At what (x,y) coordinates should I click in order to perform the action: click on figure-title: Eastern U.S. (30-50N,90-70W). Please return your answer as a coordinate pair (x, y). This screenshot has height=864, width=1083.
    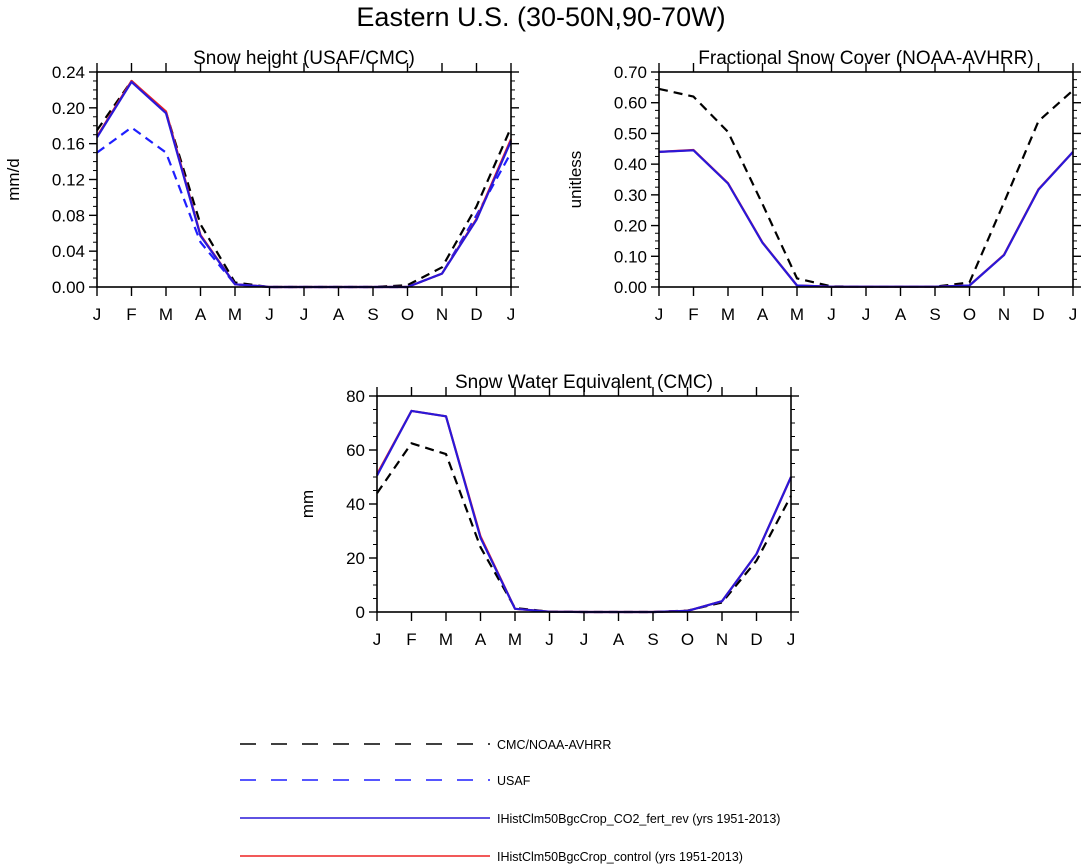
    Looking at the image, I should click on (540, 17).